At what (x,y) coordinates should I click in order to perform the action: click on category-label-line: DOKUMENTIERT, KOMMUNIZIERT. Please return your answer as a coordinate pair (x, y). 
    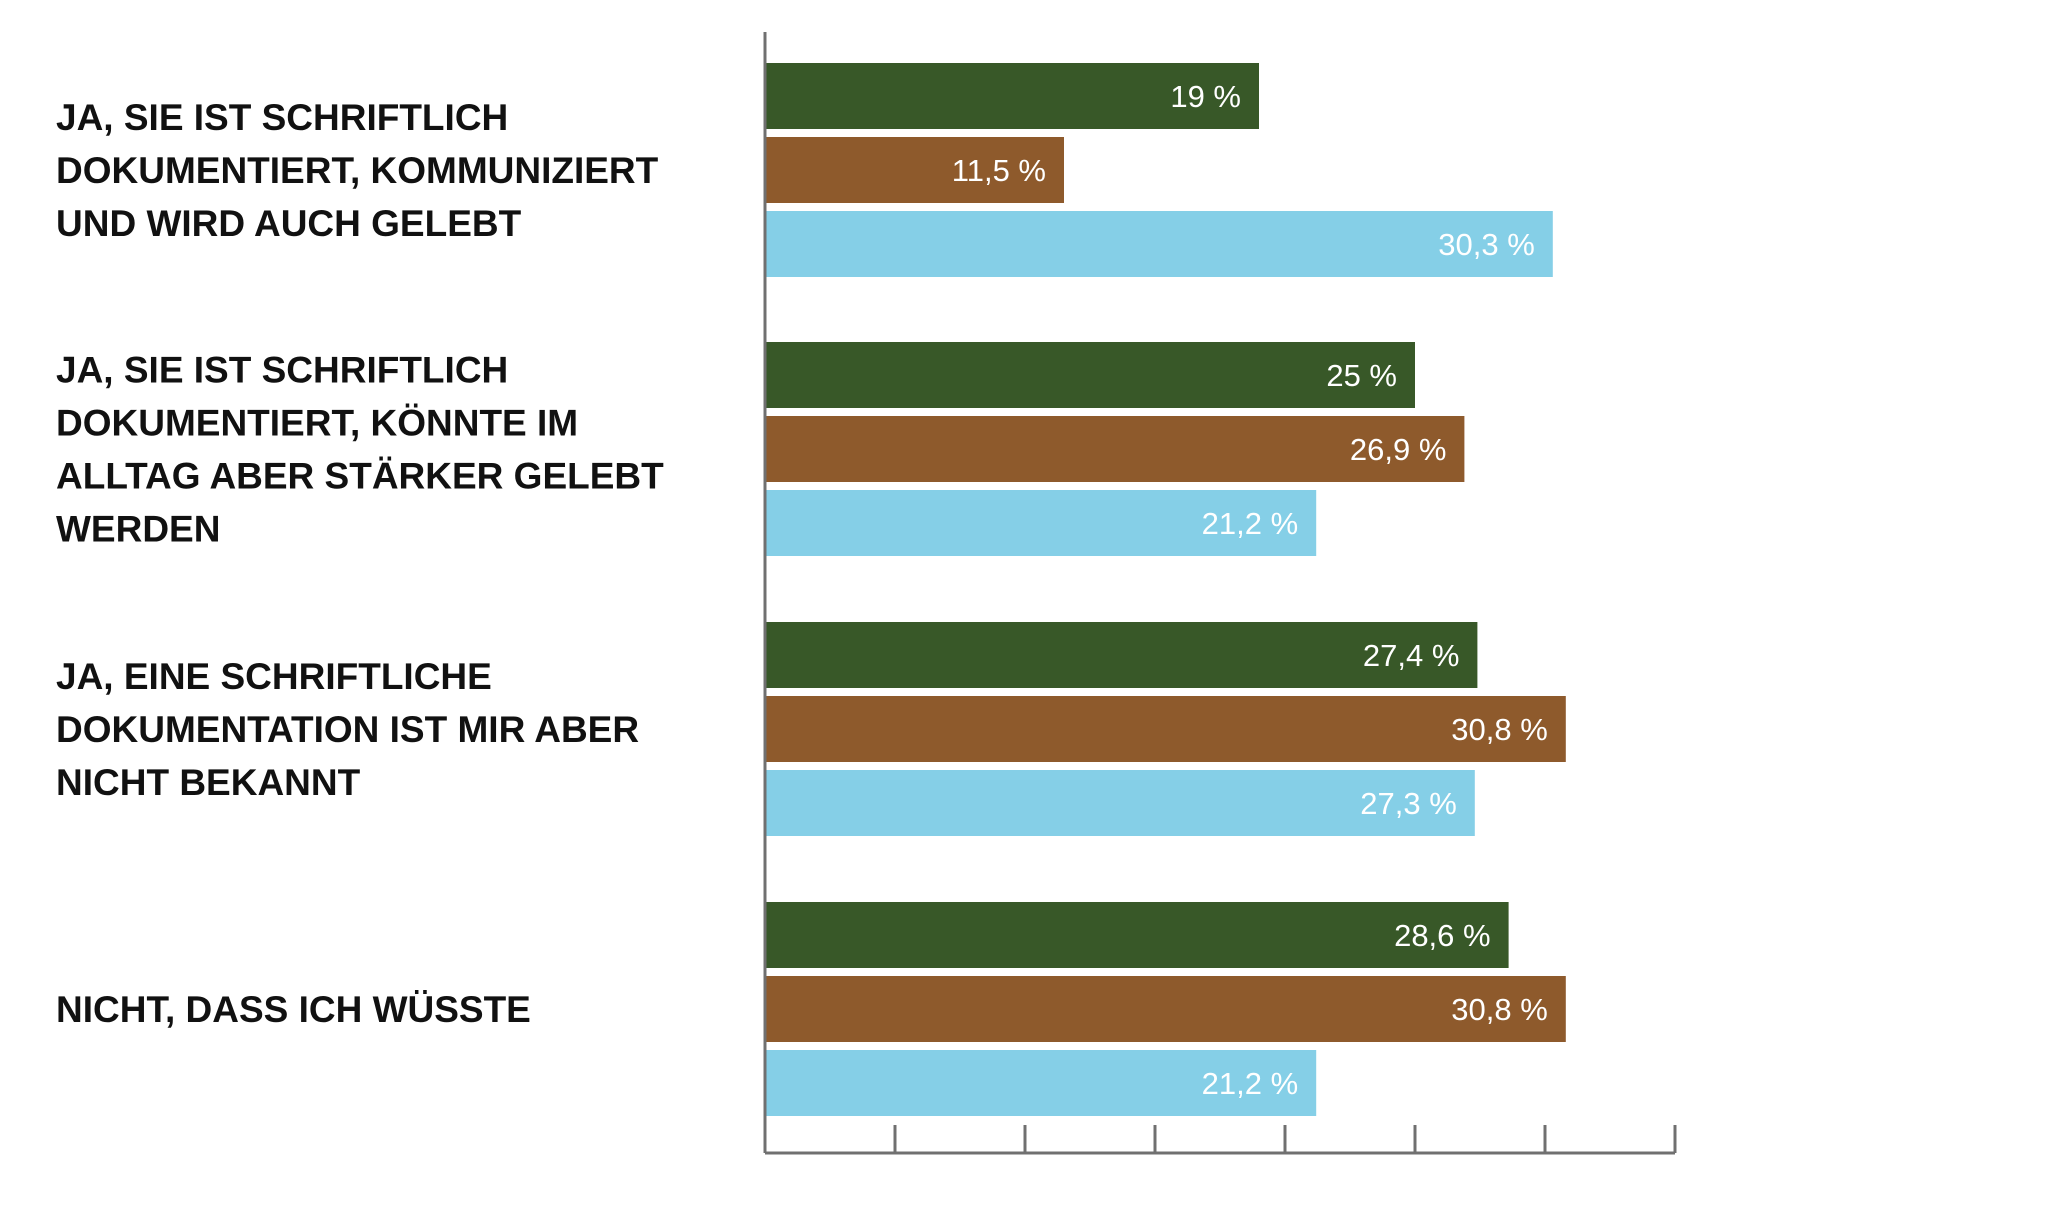
    Looking at the image, I should click on (357, 170).